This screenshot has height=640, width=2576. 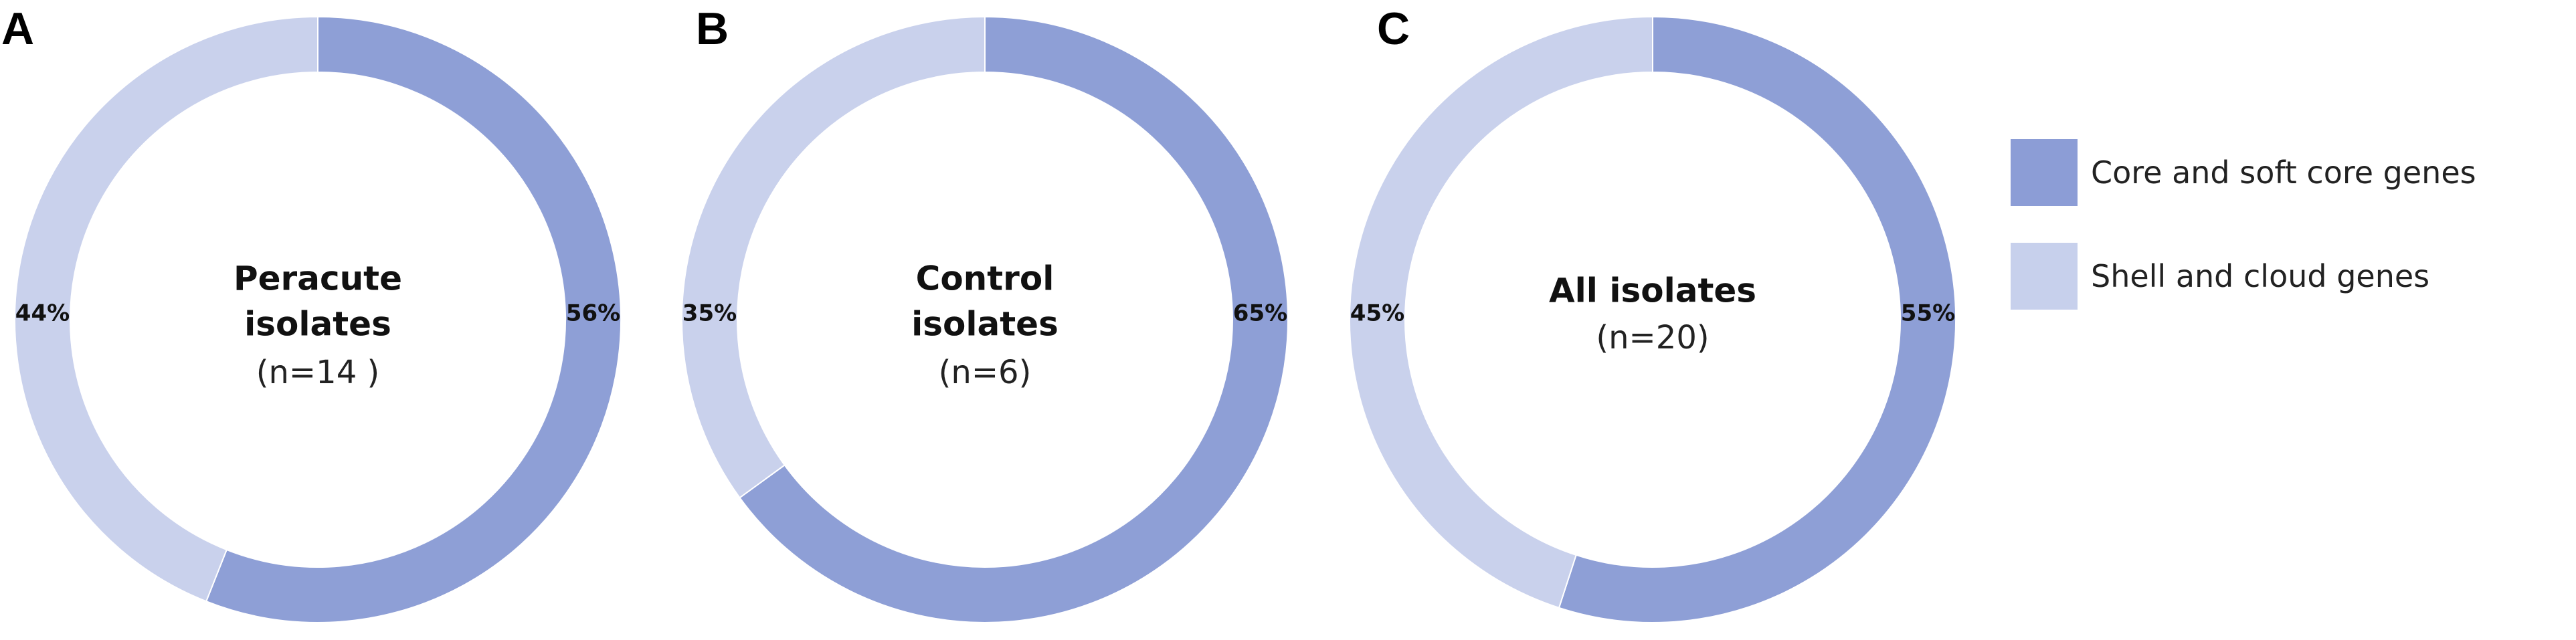 I want to click on donut-center-title-line1: Control, so click(x=985, y=278).